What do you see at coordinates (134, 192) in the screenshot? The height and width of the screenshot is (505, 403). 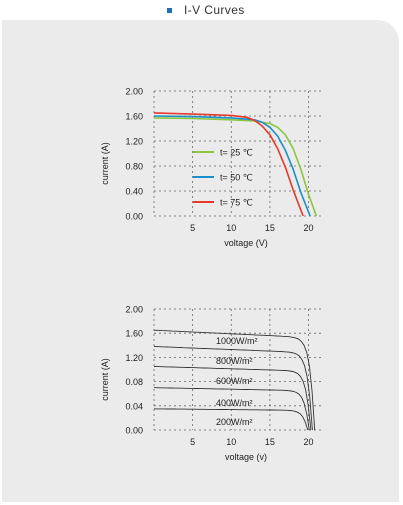 I see `y-tick-label: 0.40` at bounding box center [134, 192].